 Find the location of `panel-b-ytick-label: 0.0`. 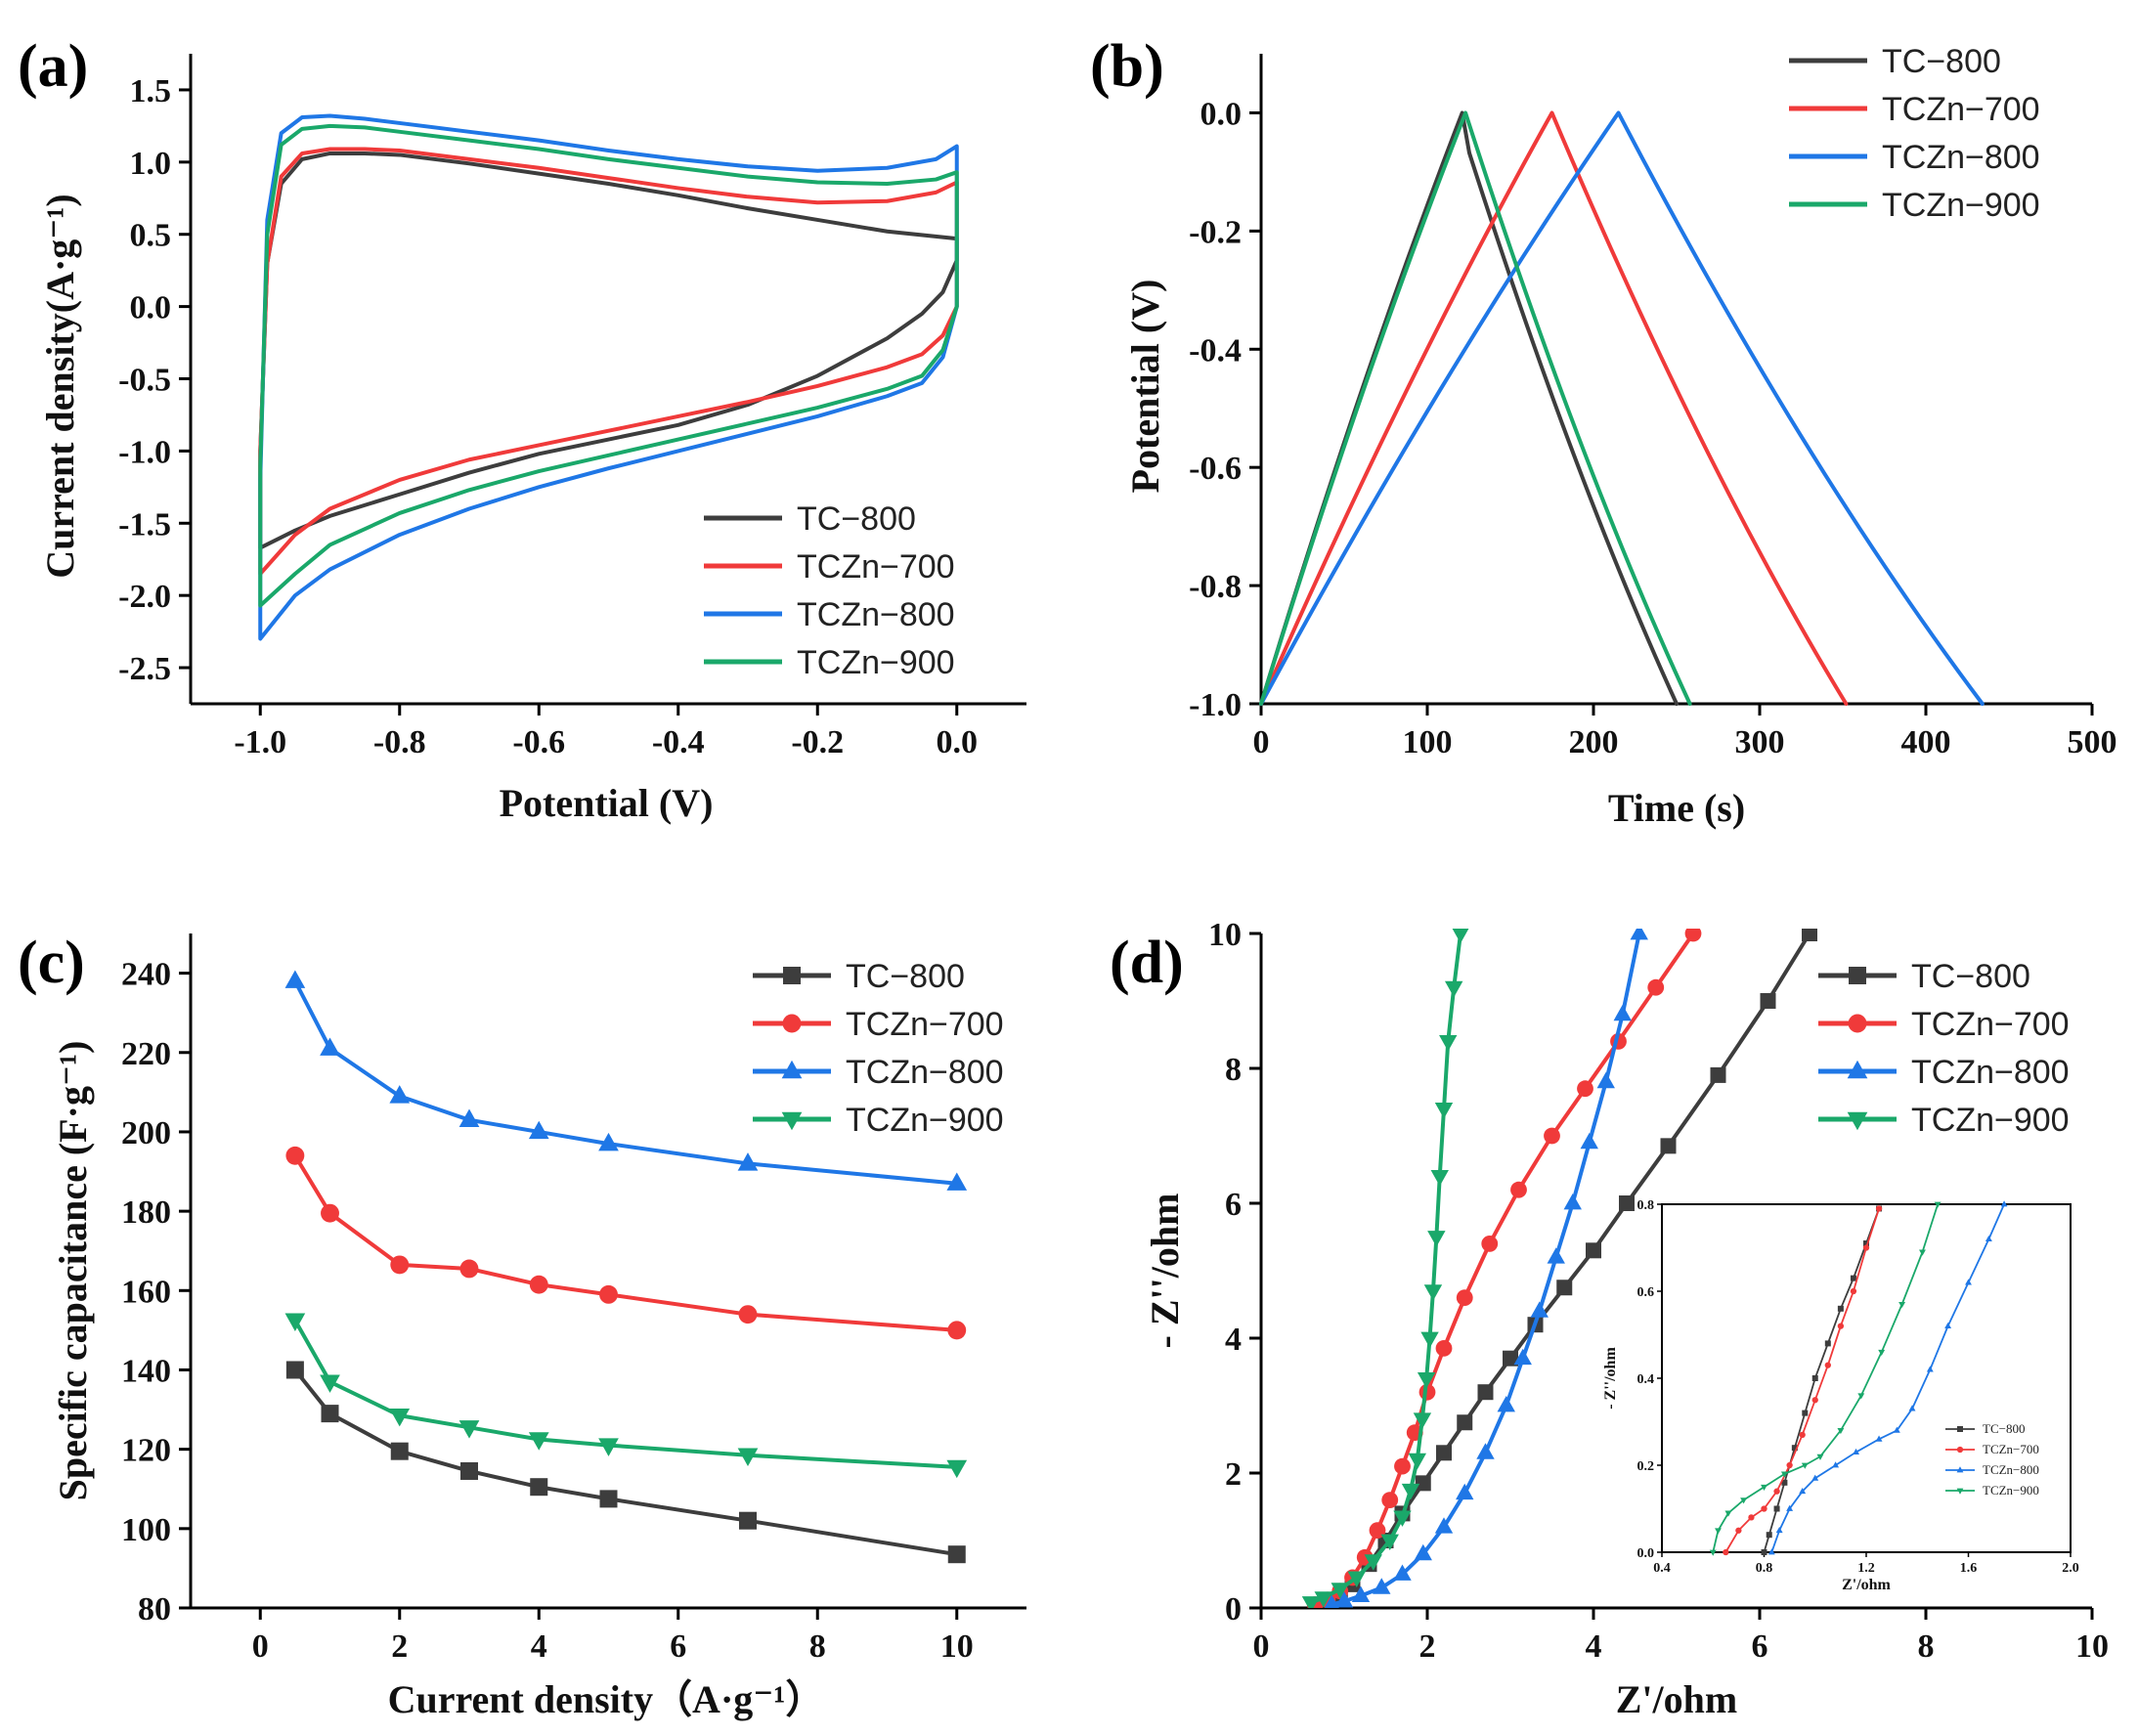

panel-b-ytick-label: 0.0 is located at coordinates (1221, 114).